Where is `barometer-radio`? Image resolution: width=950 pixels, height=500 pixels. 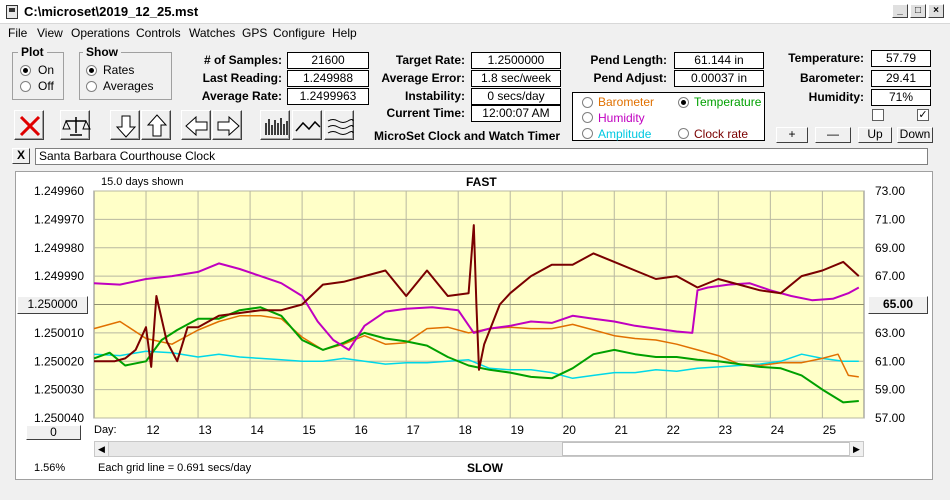
barometer-radio is located at coordinates (587, 102).